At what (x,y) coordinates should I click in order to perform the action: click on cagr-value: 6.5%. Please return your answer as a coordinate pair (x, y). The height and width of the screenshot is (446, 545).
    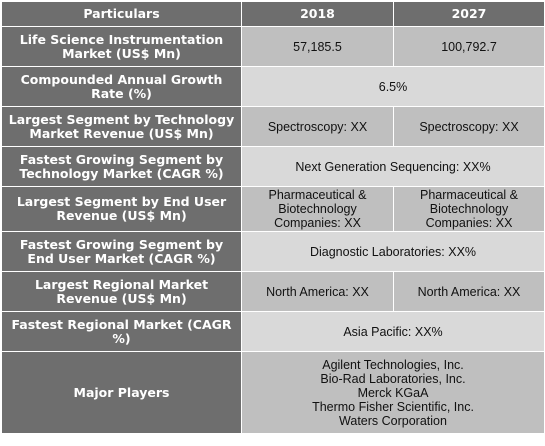
    Looking at the image, I should click on (393, 86).